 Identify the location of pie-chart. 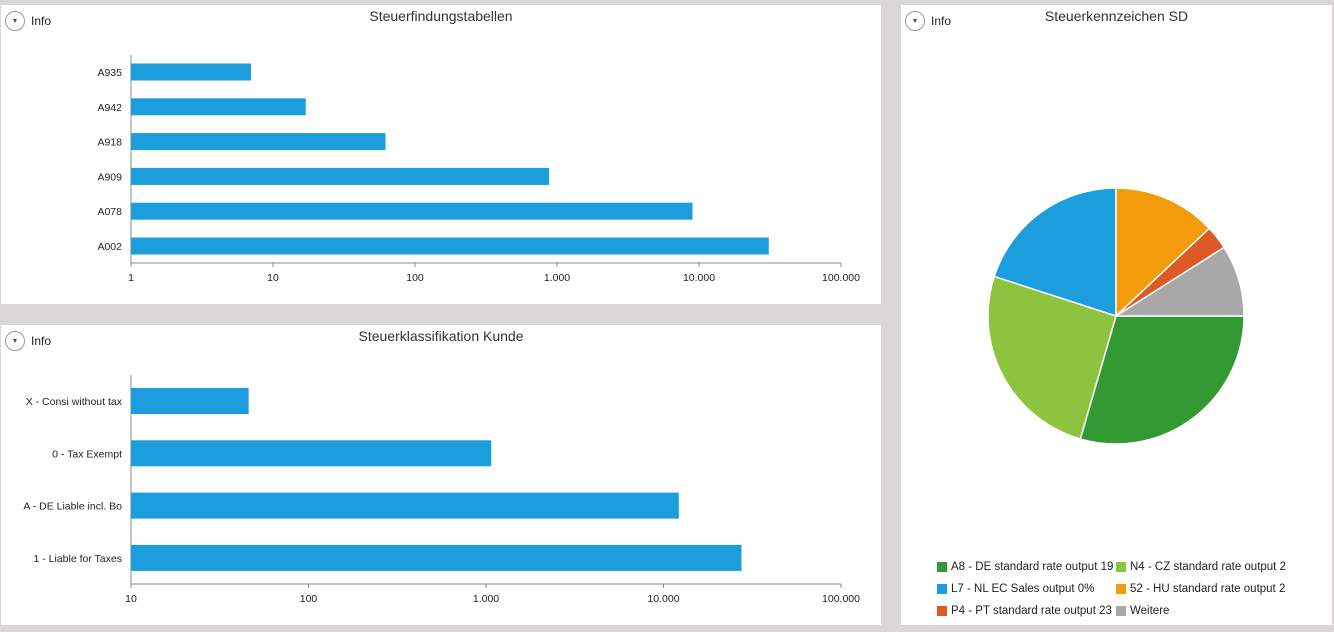
(1116, 316).